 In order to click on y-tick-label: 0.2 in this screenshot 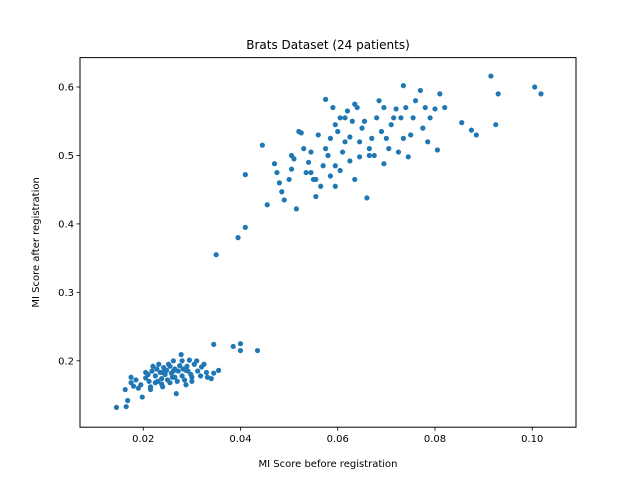, I will do `click(66, 361)`.